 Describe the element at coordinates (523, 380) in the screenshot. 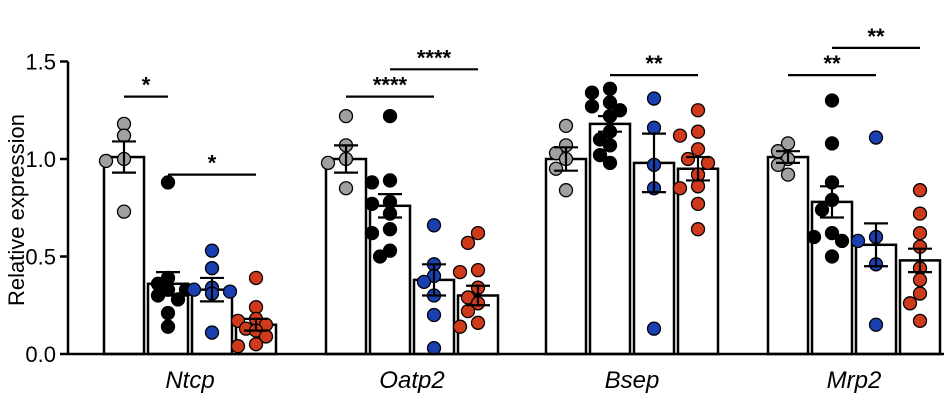

I see `x-axis-labels: Ntcp Oatp2 Bsep Mrp2` at that location.